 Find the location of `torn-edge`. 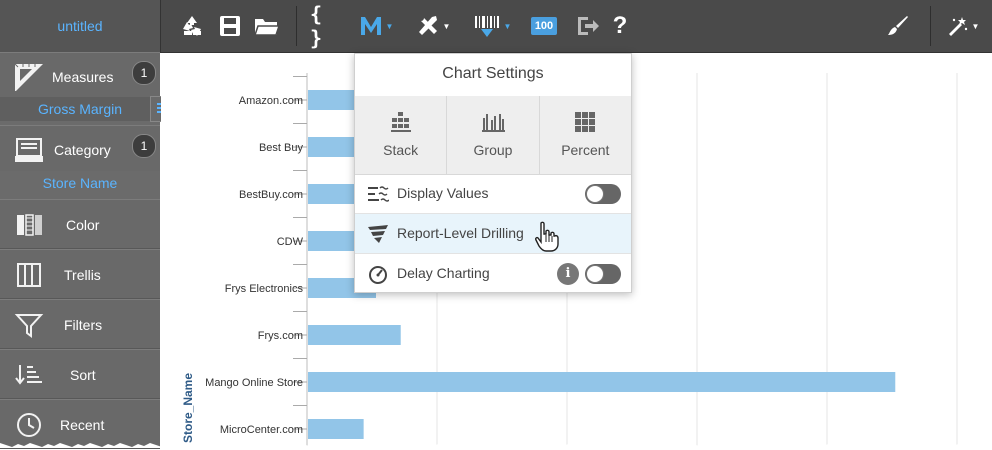

torn-edge is located at coordinates (496, 445).